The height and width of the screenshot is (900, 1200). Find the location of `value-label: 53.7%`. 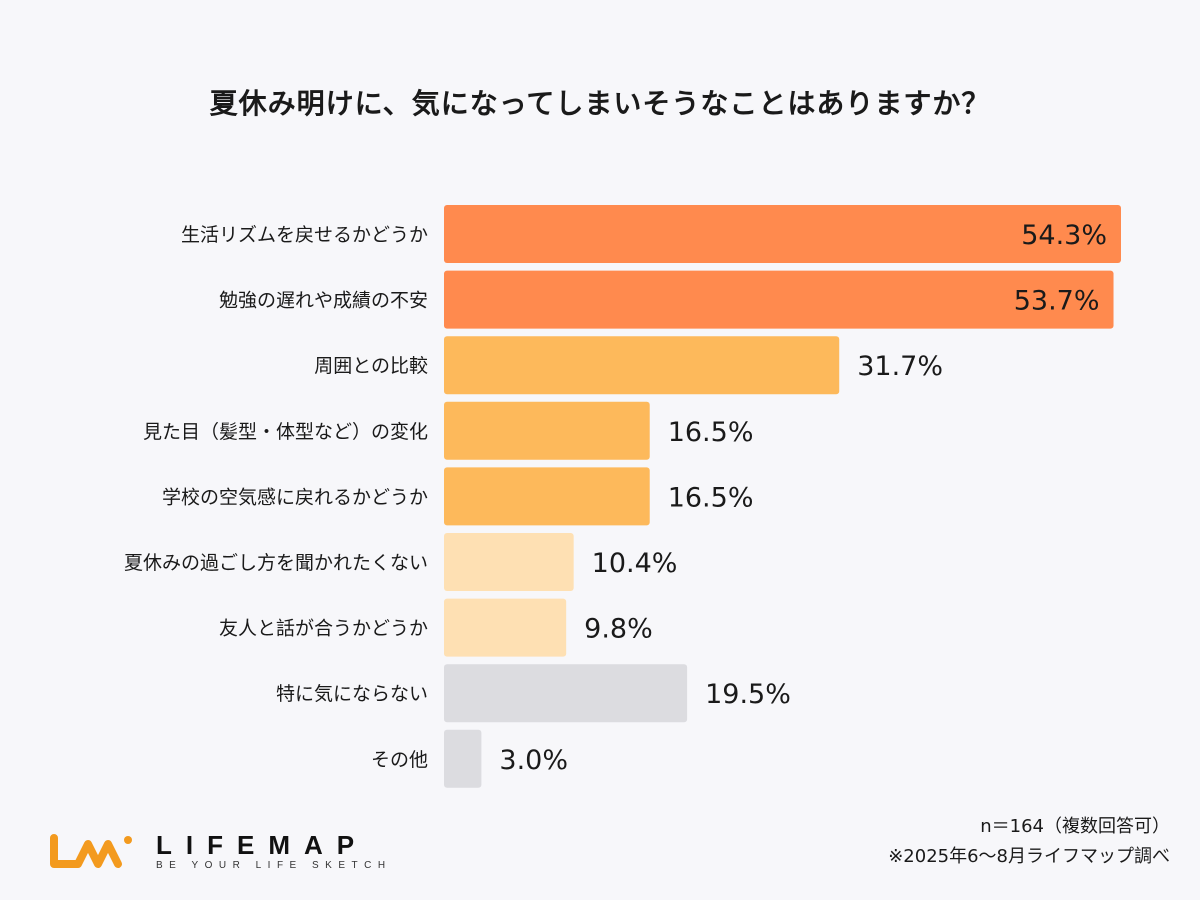

value-label: 53.7% is located at coordinates (1057, 301).